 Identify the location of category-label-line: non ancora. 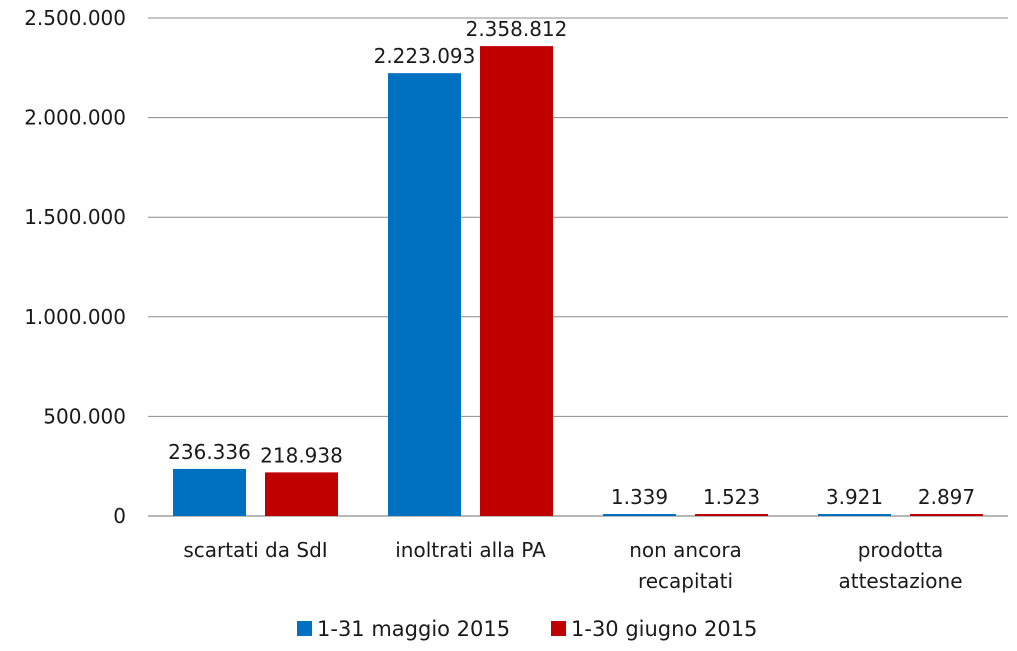
(685, 550).